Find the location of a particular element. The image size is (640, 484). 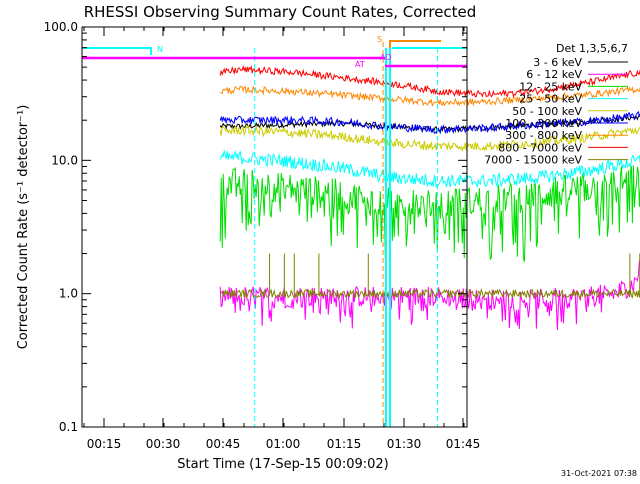

legend-label-9: 7000 - 15000 keV is located at coordinates (533, 160).